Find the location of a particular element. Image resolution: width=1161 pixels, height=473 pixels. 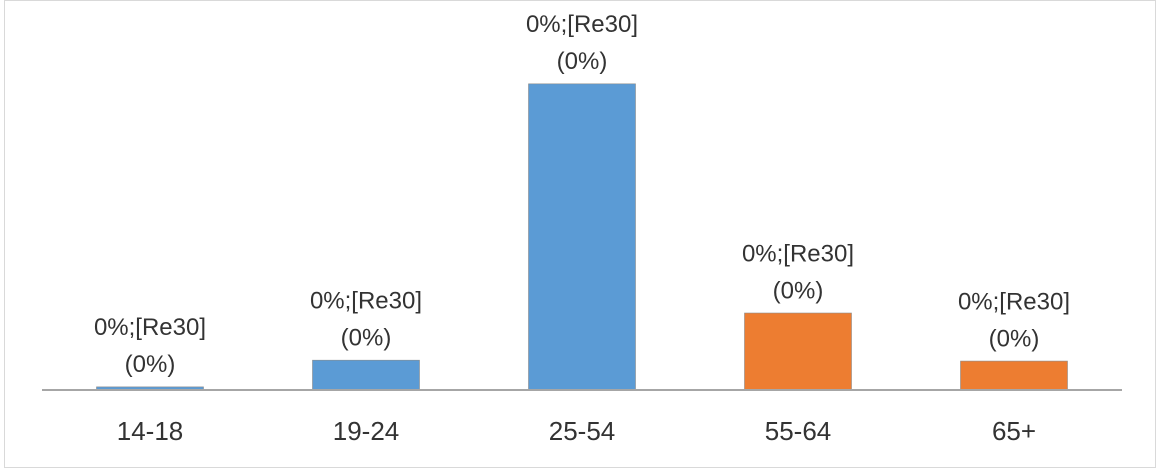

x-tick-label: 55-64 is located at coordinates (798, 431).